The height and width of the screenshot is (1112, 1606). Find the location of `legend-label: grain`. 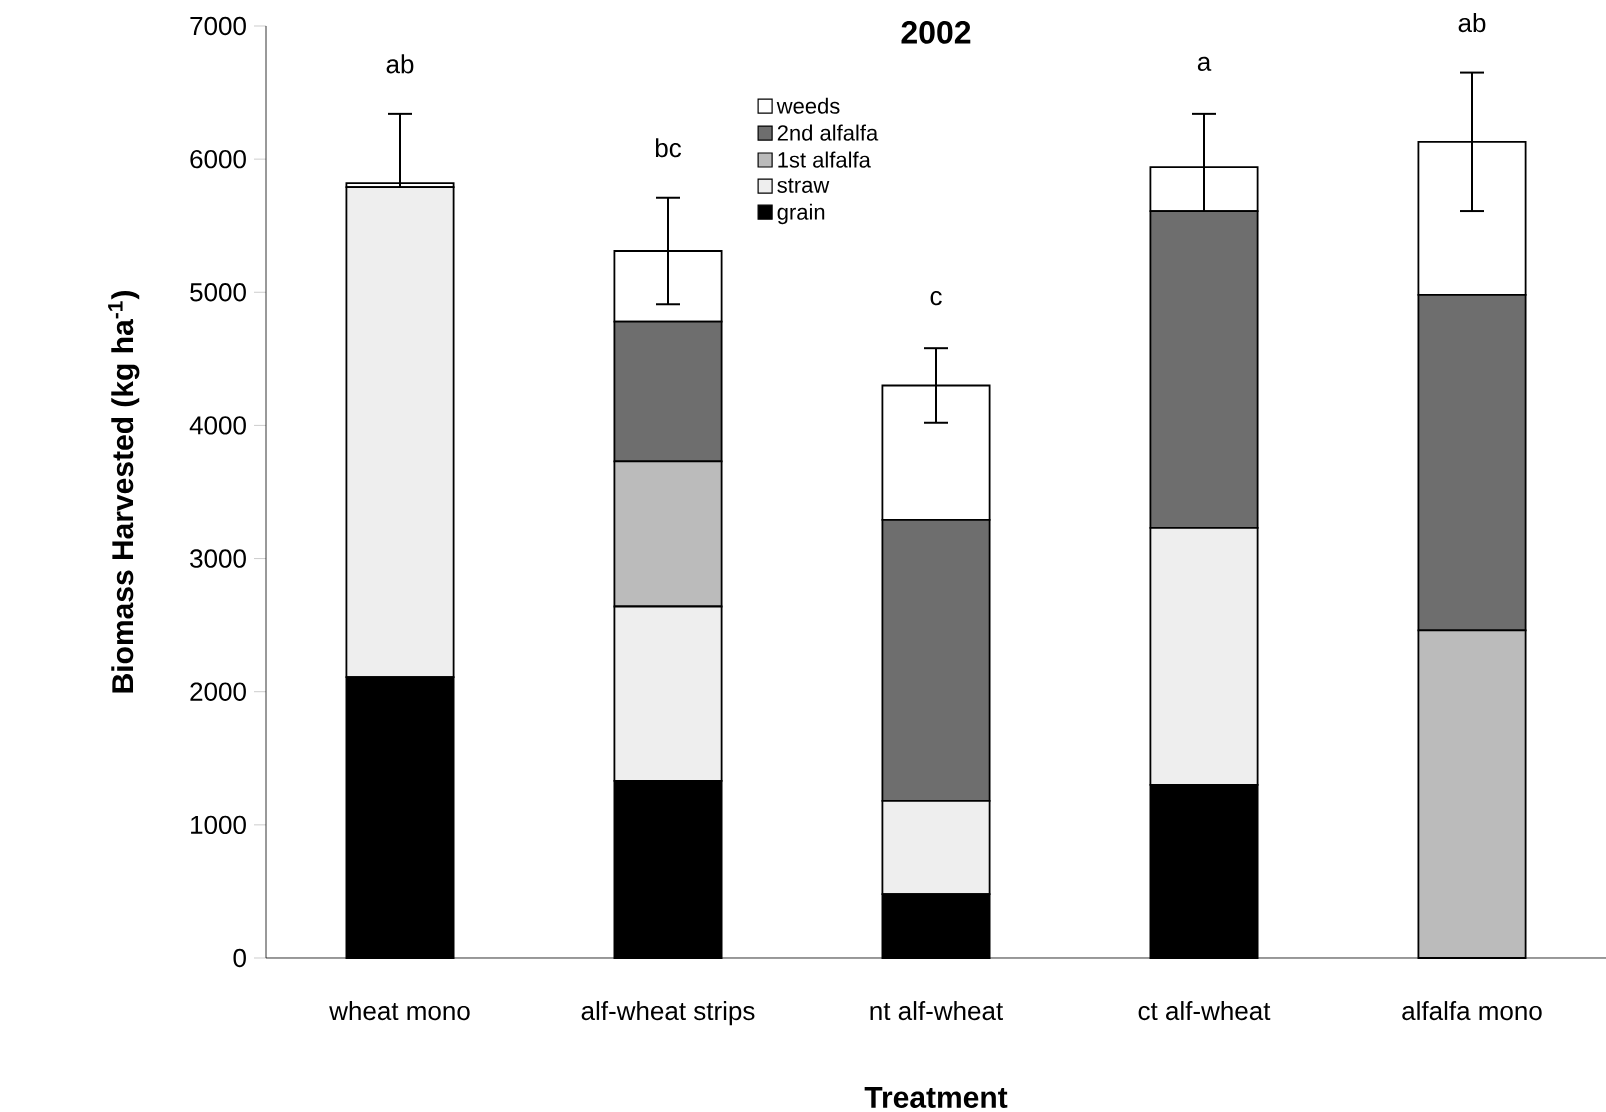

legend-label: grain is located at coordinates (801, 214).